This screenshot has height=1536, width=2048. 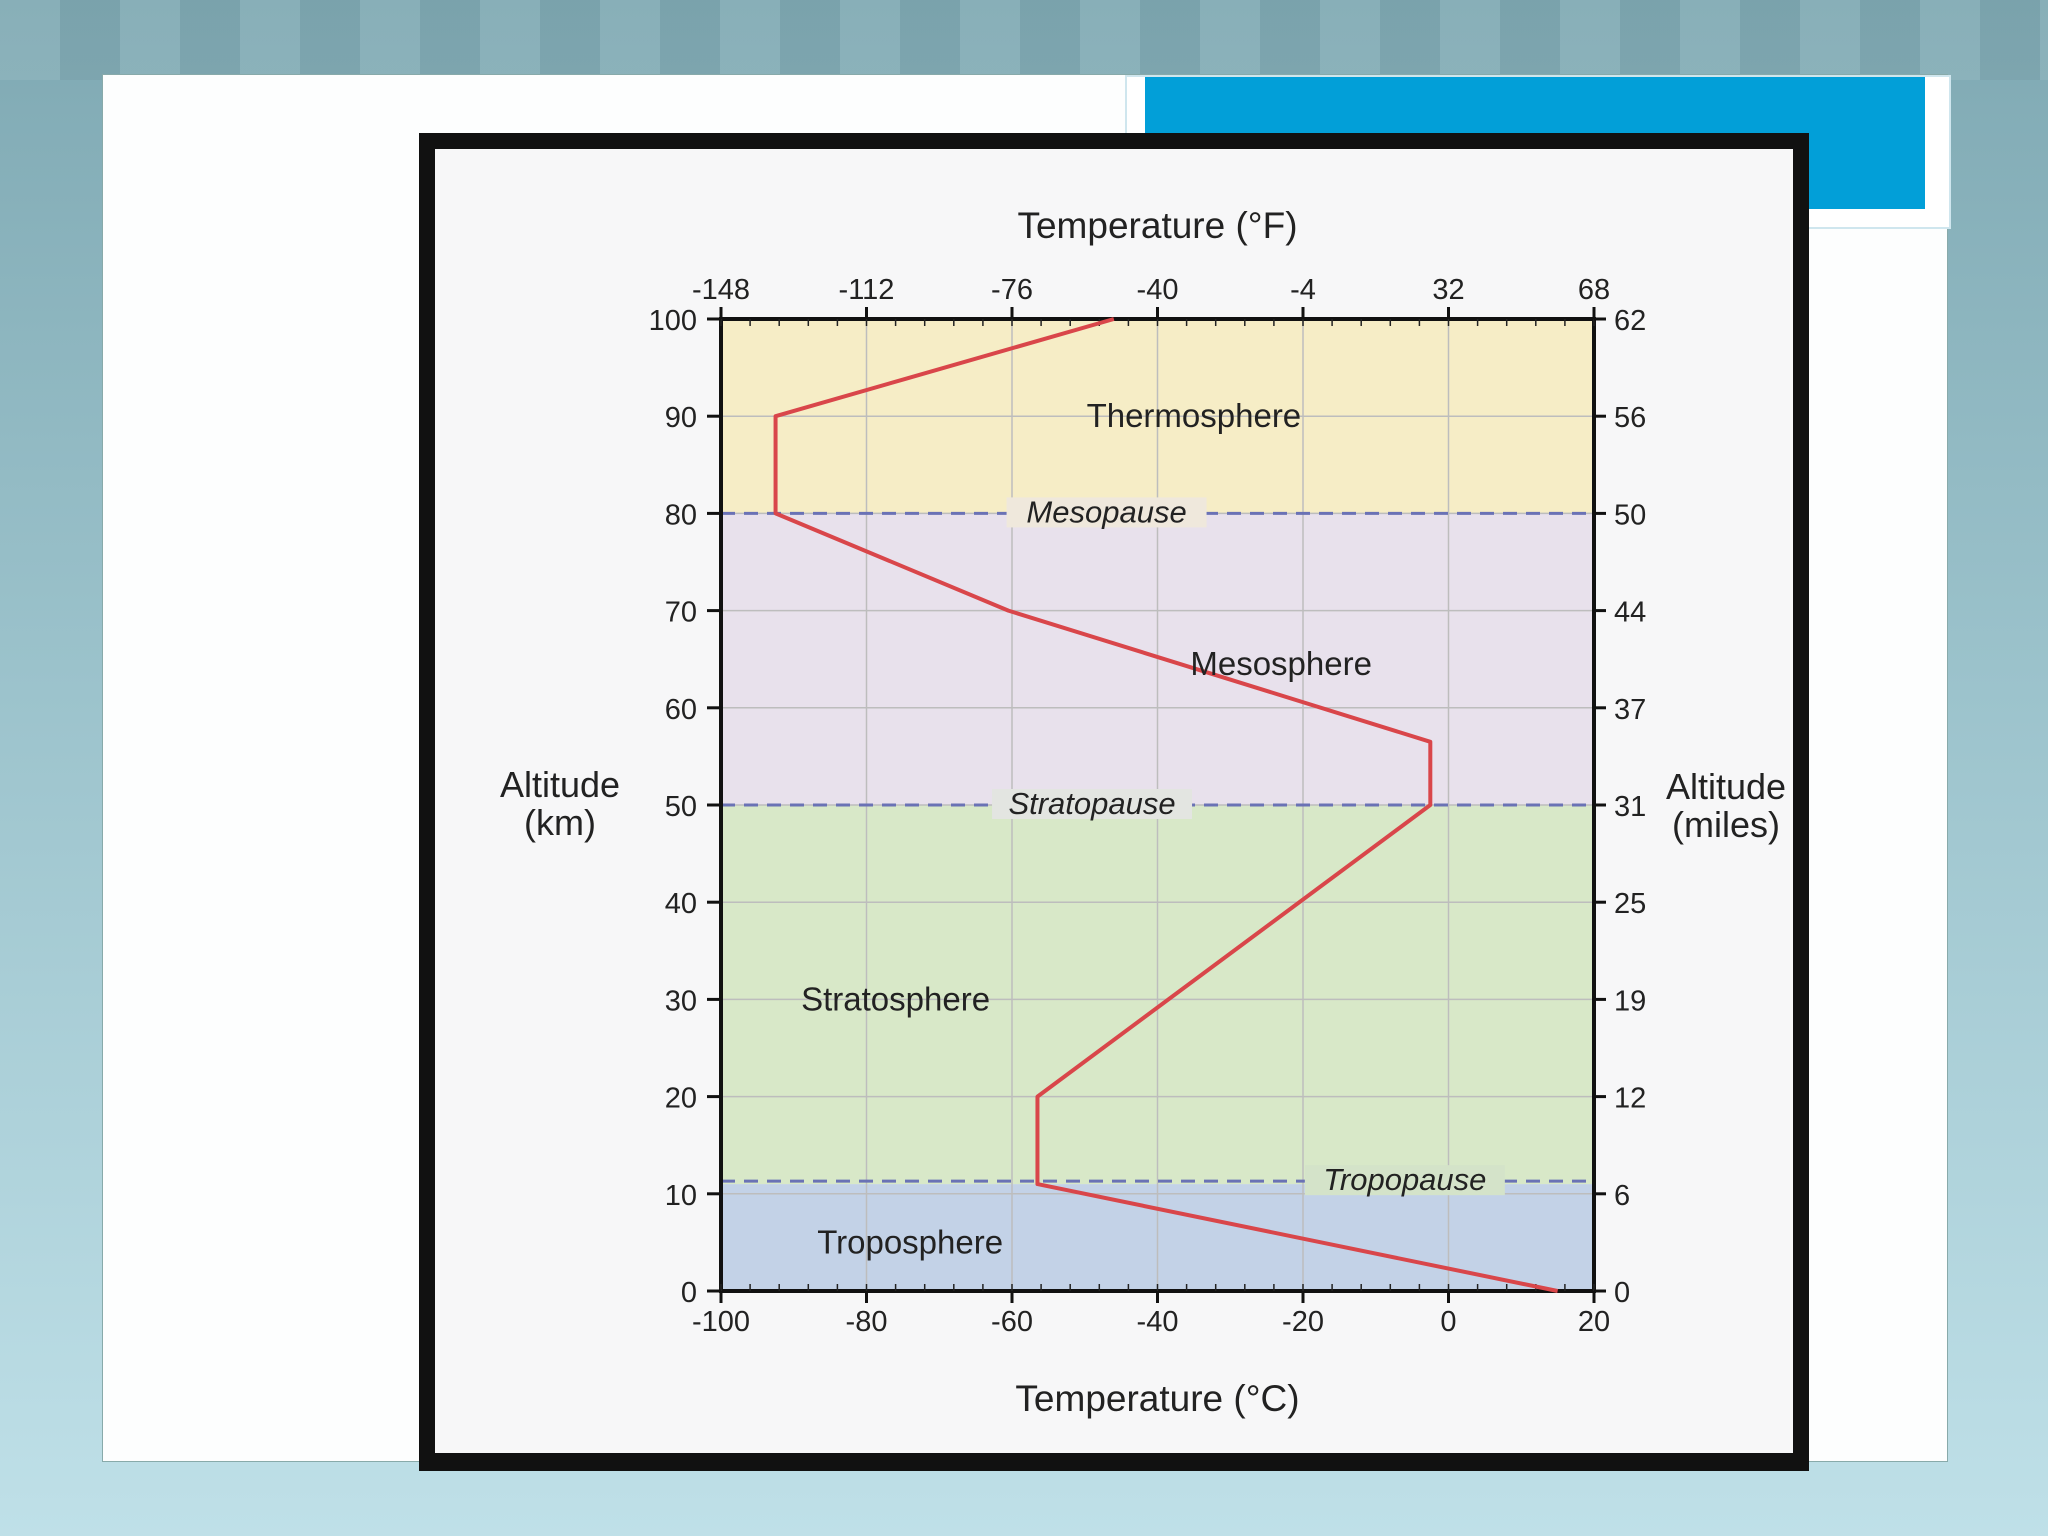 What do you see at coordinates (1630, 418) in the screenshot?
I see `tick-label-miles: 56` at bounding box center [1630, 418].